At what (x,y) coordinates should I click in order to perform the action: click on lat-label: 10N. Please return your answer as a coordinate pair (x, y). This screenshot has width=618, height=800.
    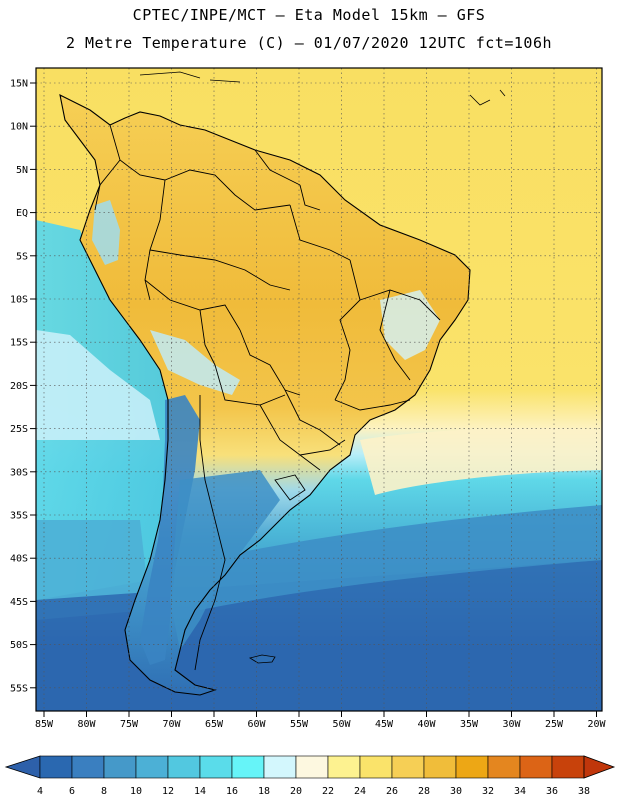
    Looking at the image, I should click on (19, 127).